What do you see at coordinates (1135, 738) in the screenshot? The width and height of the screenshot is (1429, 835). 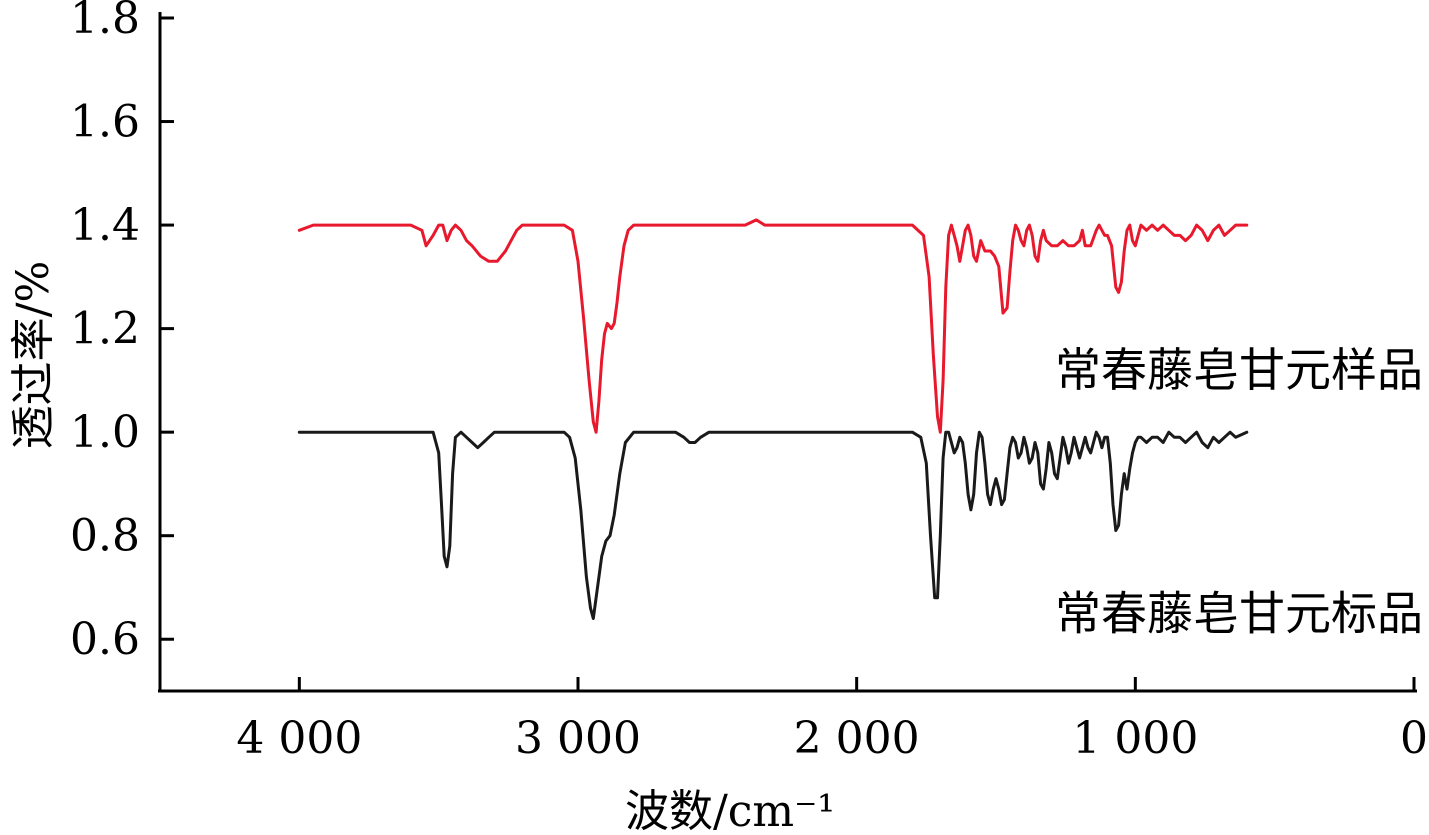 I see `x-tick-label: 1 000` at bounding box center [1135, 738].